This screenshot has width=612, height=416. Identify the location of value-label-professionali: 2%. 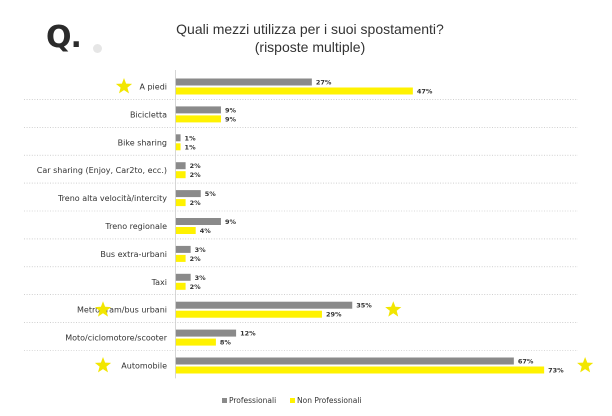
(196, 166).